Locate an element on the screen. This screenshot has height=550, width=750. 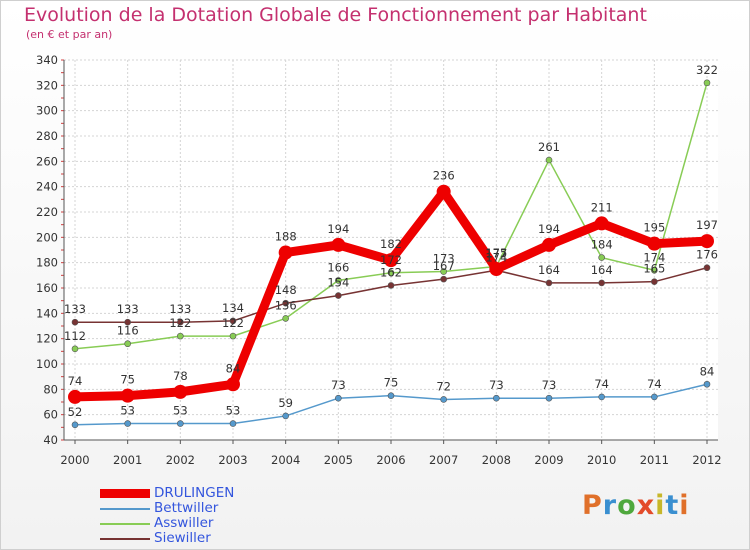
data-label-bettwiller: 52 is located at coordinates (75, 412).